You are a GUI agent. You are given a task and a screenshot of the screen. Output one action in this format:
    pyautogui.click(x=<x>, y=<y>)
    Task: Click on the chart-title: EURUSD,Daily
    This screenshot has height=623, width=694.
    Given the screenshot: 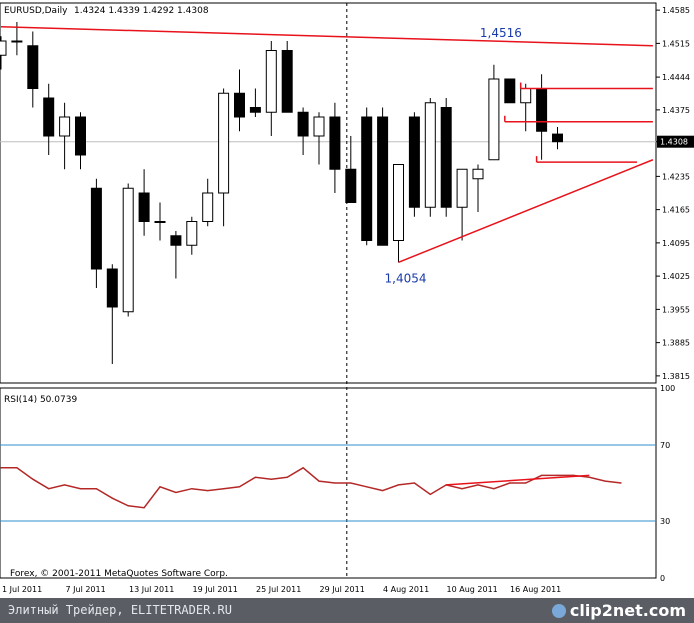 What is the action you would take?
    pyautogui.click(x=36, y=11)
    